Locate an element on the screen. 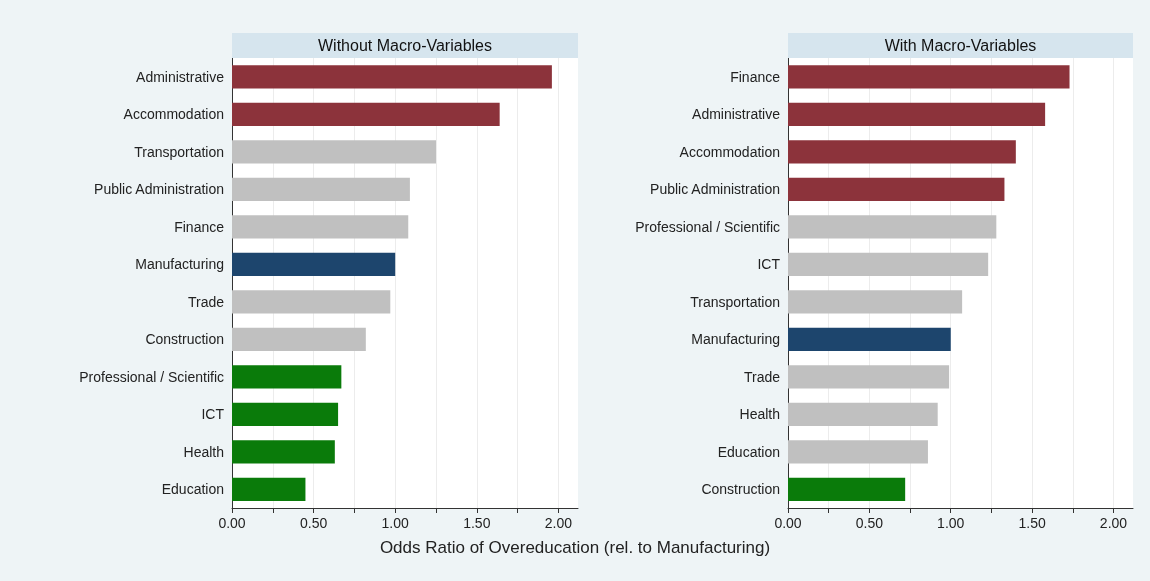 The height and width of the screenshot is (581, 1150). chart-title: With Macro-Variables is located at coordinates (960, 45).